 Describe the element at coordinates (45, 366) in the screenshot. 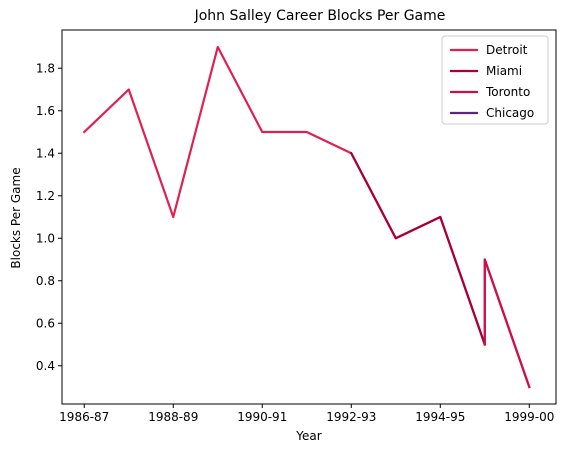

I see `y-tick-label: 0.4` at that location.